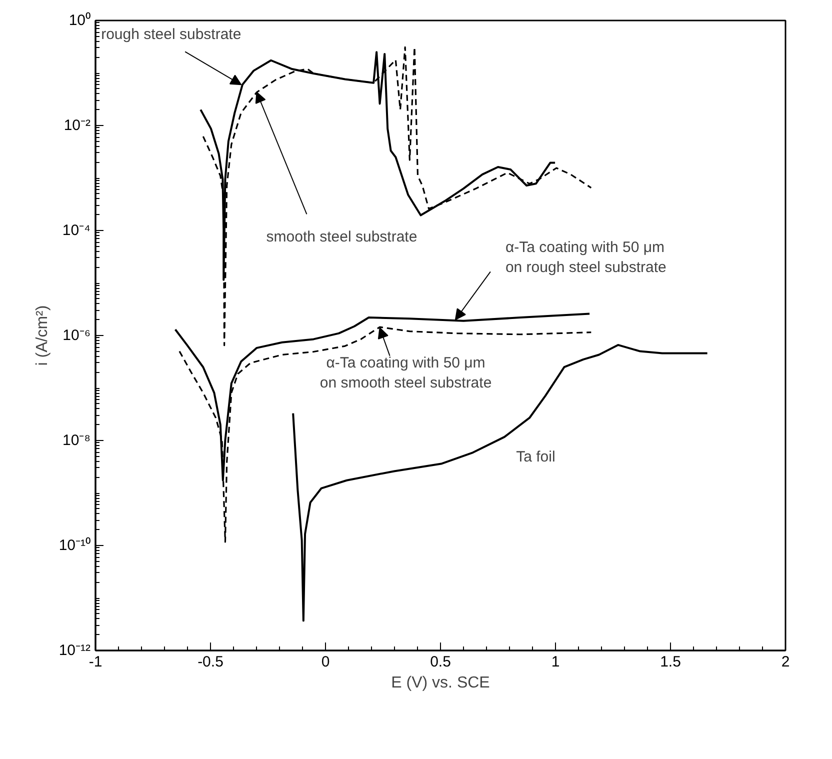  Describe the element at coordinates (74, 650) in the screenshot. I see `y-tick-label: 10⁻¹²` at that location.